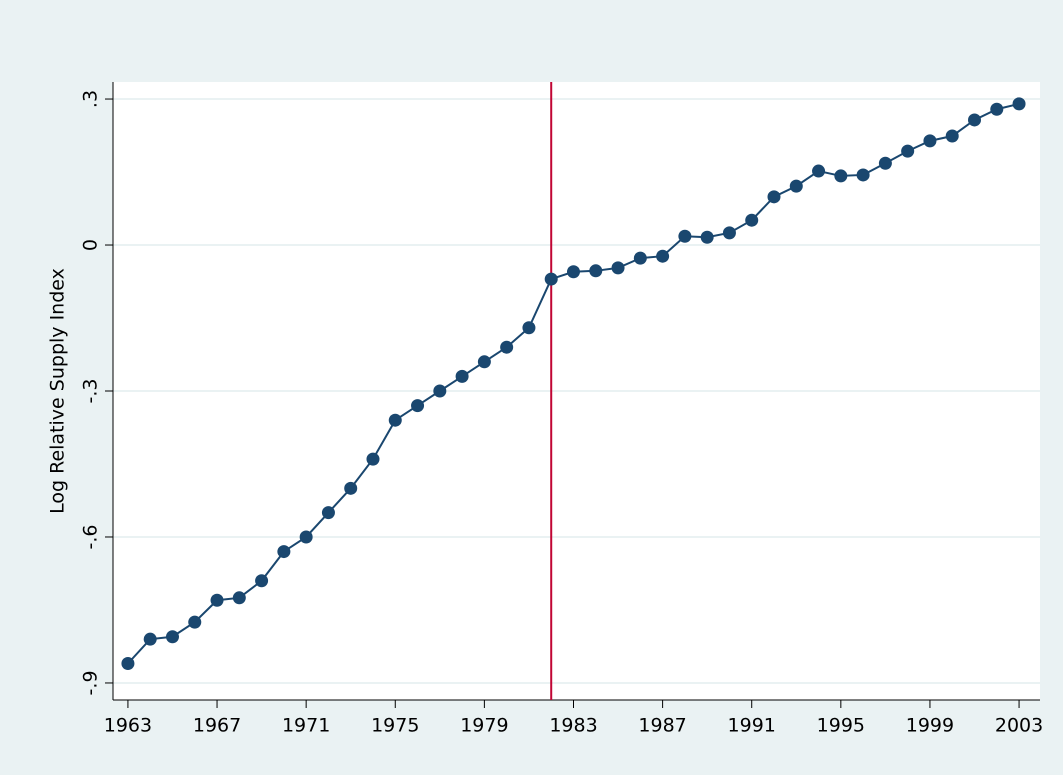 This screenshot has height=775, width=1063. Describe the element at coordinates (91, 536) in the screenshot. I see `y-tick-label: -.6` at that location.